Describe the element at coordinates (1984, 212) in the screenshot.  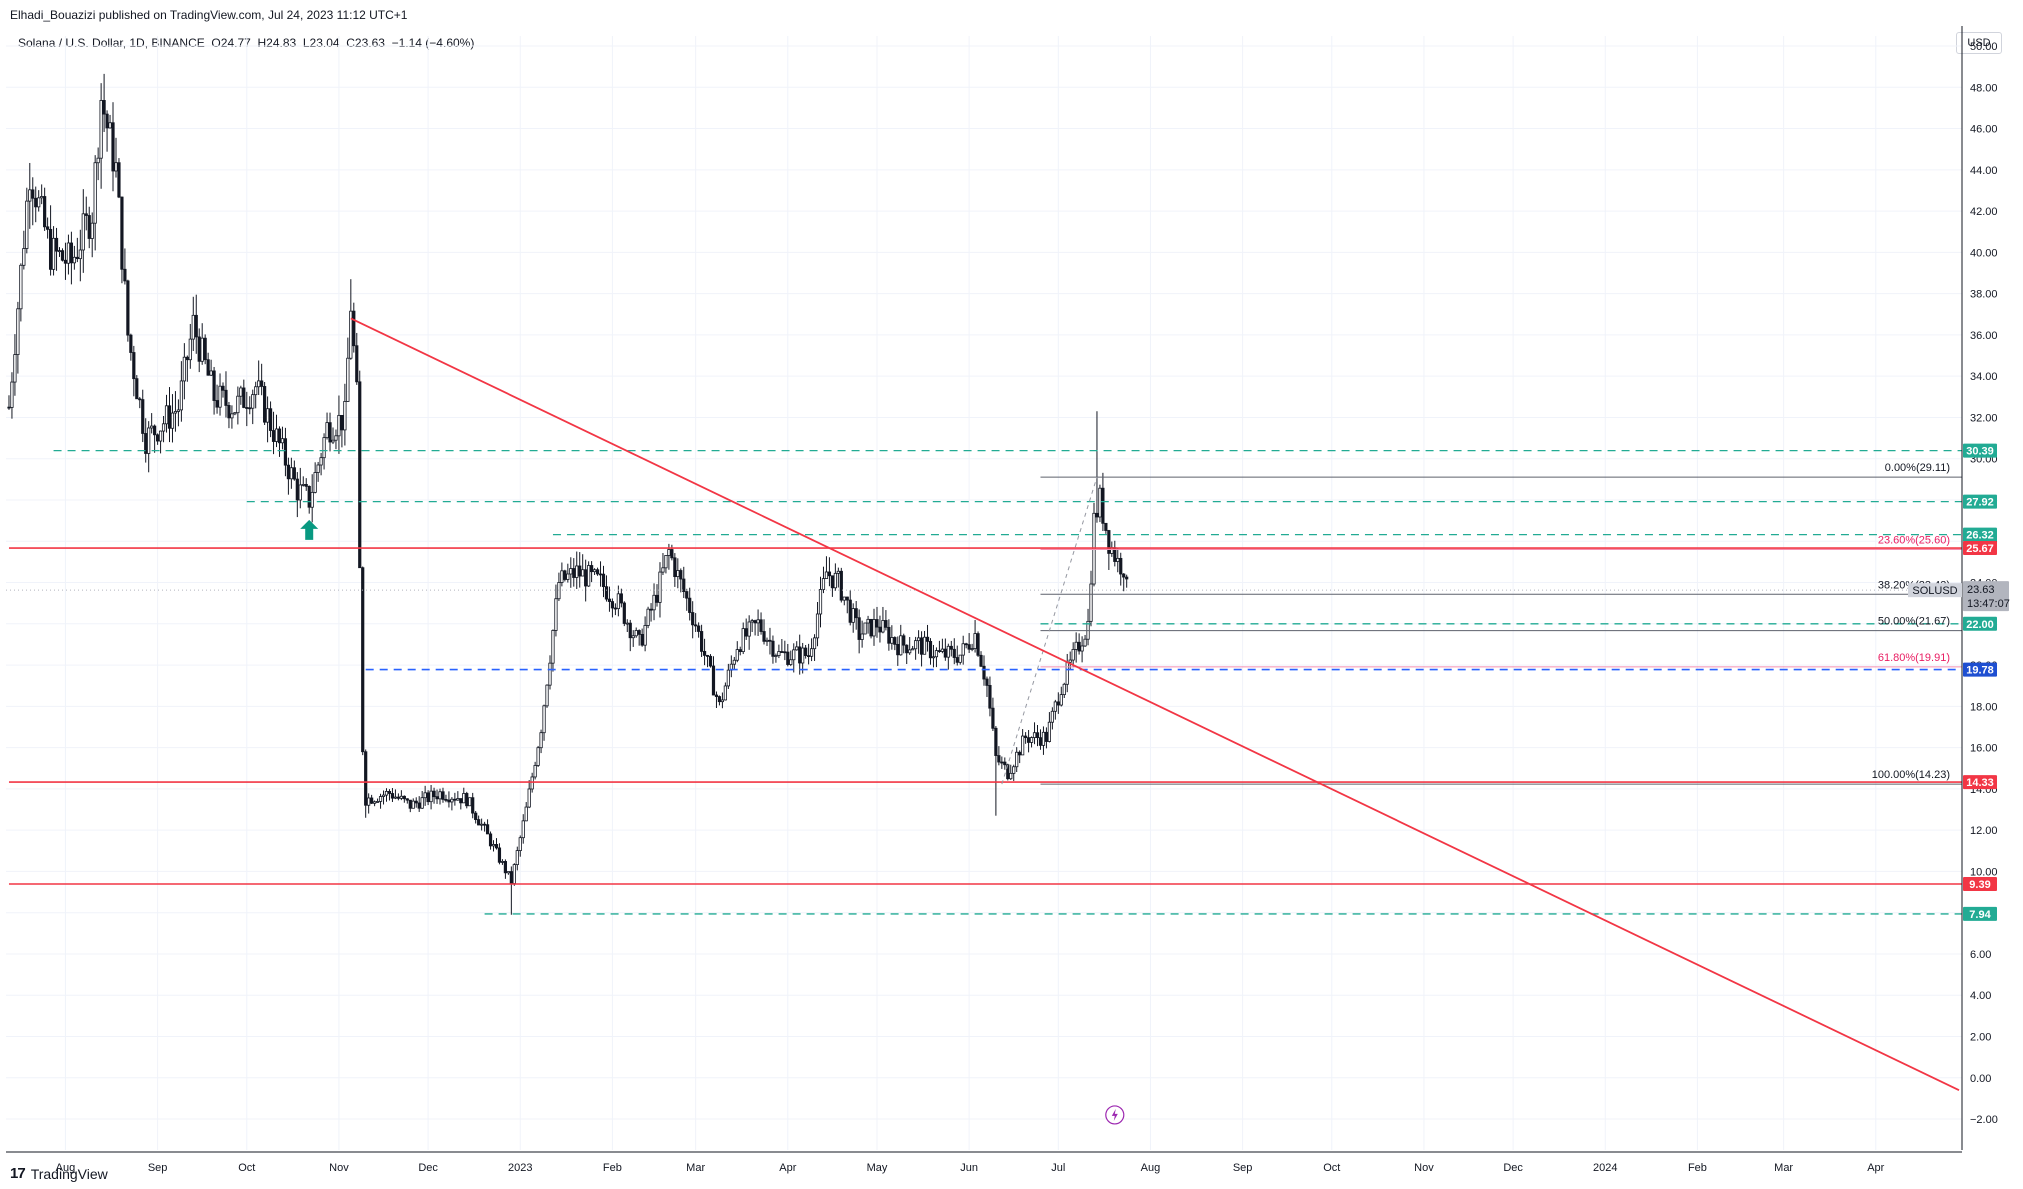
I see `y-tick-label: 42.00` at that location.